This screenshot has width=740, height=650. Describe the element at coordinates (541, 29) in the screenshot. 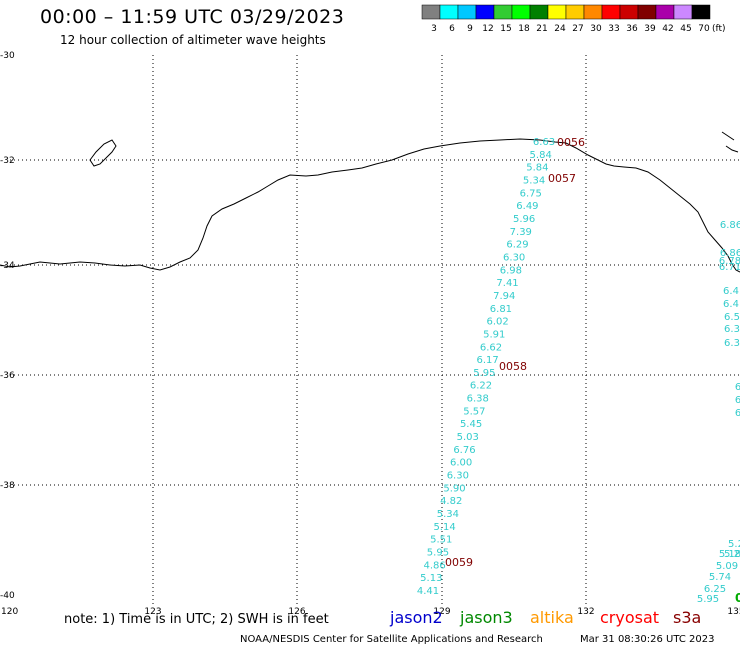

I see `legend-label: 21` at that location.